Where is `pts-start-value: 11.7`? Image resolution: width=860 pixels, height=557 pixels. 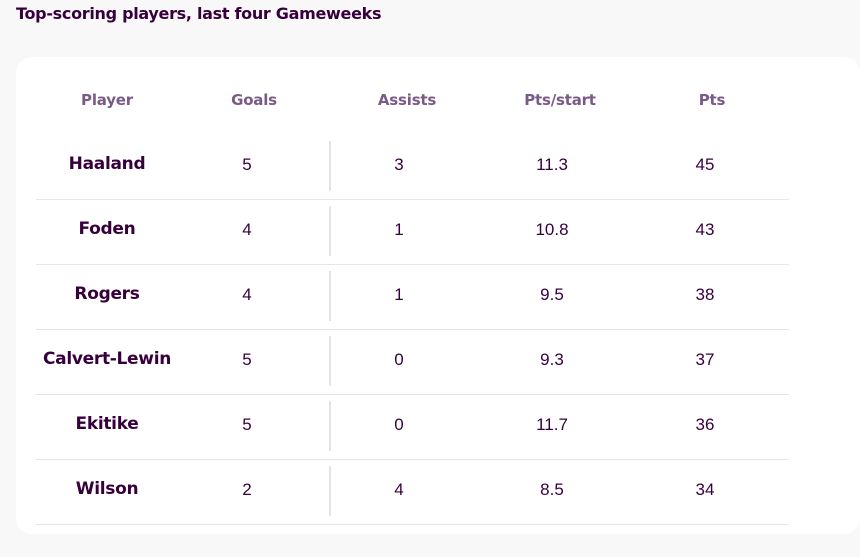
pts-start-value: 11.7 is located at coordinates (552, 424).